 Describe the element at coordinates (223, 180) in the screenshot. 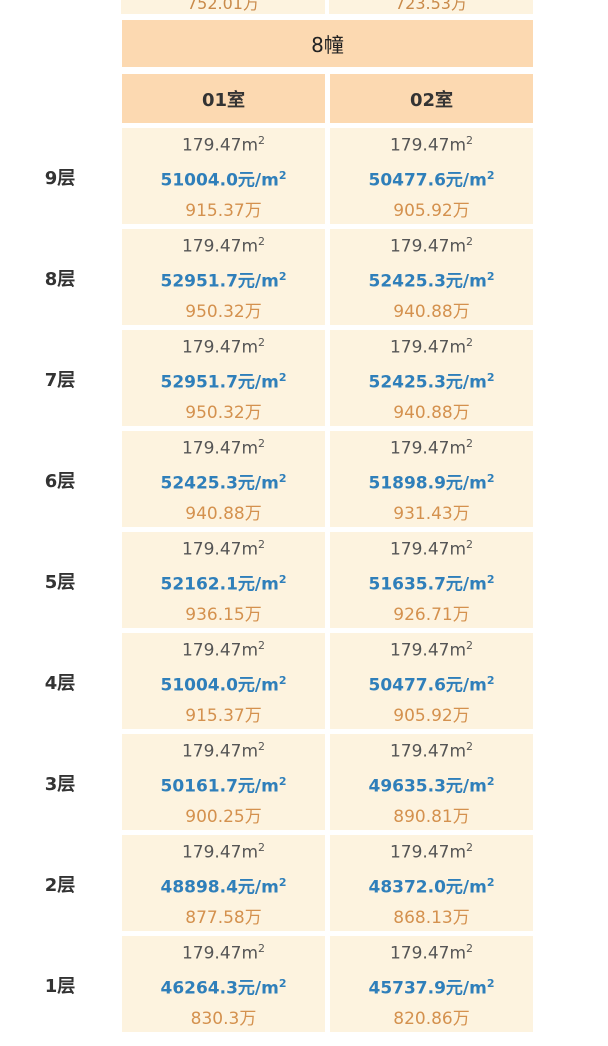

I see `unit-price-value: 51004.0元/m2` at that location.